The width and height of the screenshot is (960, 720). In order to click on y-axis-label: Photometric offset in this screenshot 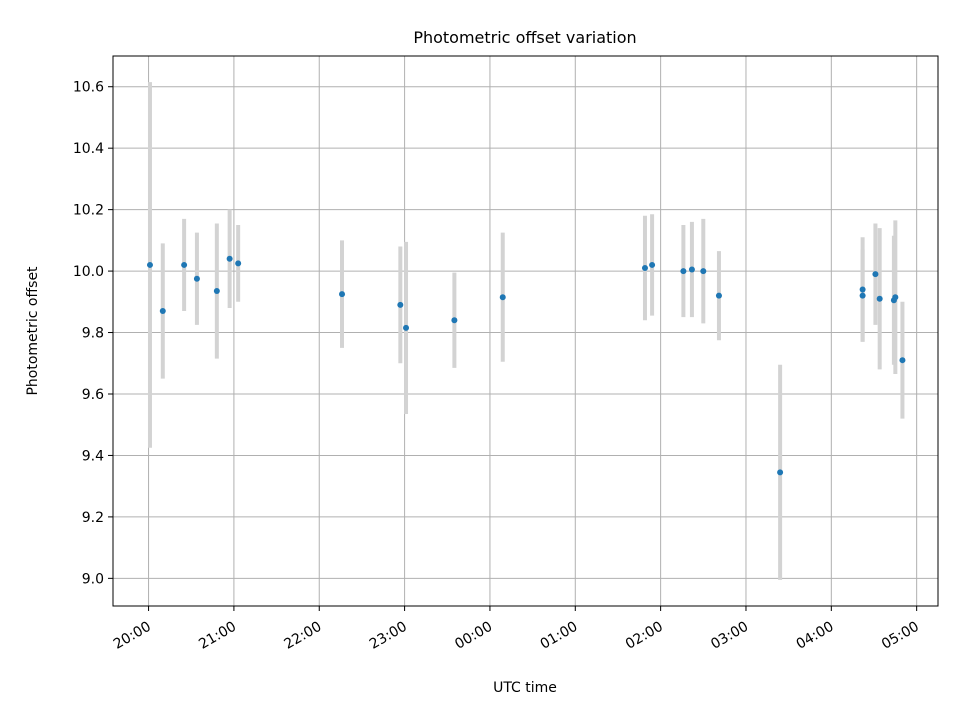, I will do `click(33, 331)`.